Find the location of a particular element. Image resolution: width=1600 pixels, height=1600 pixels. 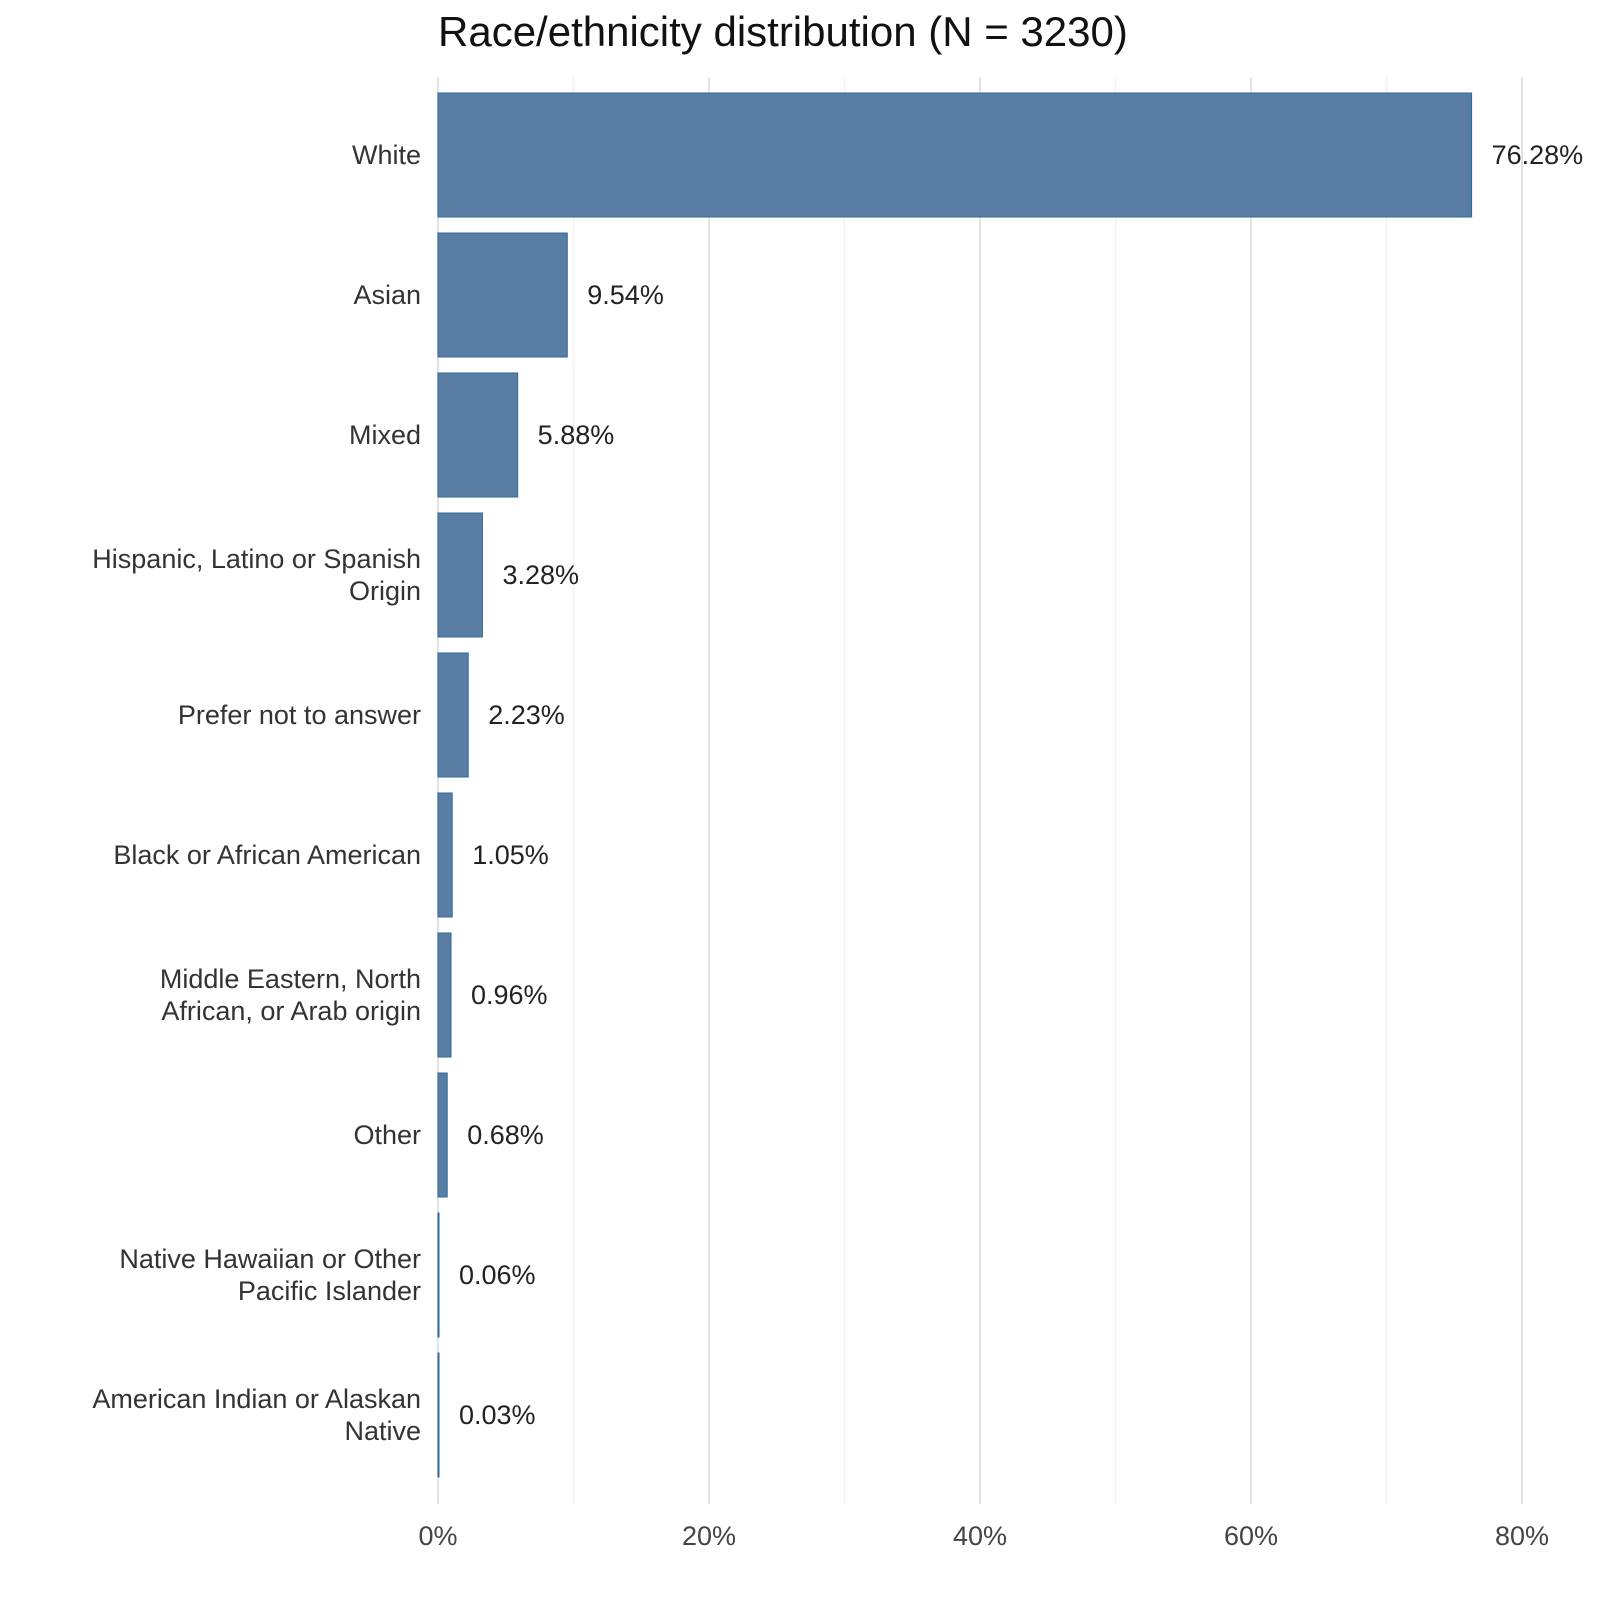

value-label: 0.96% is located at coordinates (509, 995).